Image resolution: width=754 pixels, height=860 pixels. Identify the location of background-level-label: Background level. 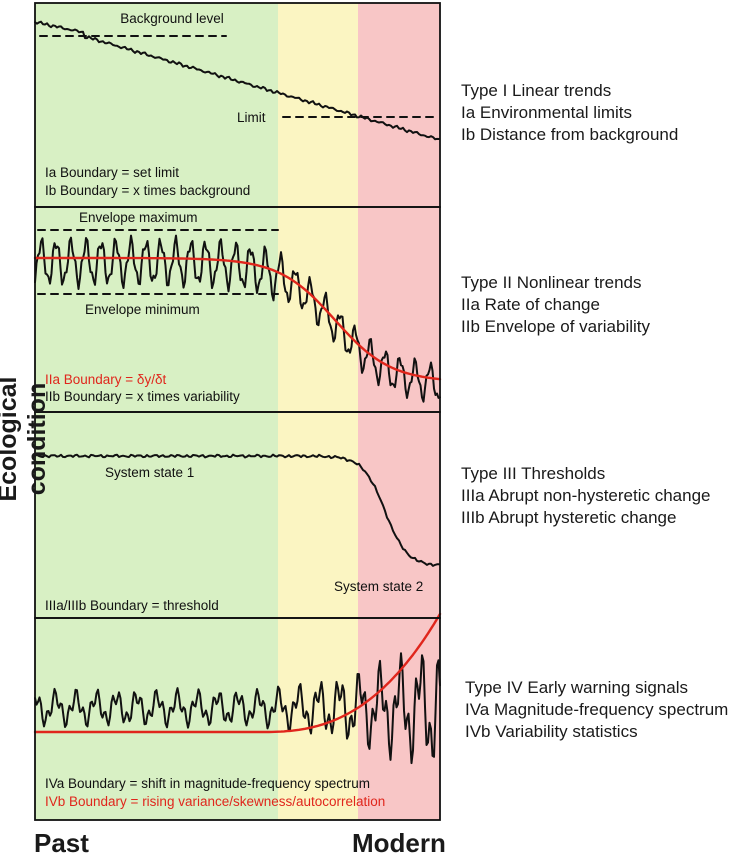
(172, 18).